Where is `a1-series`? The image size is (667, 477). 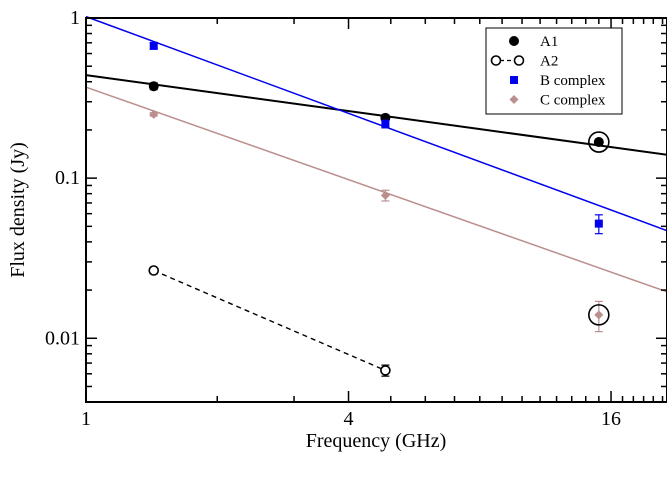 a1-series is located at coordinates (379, 117).